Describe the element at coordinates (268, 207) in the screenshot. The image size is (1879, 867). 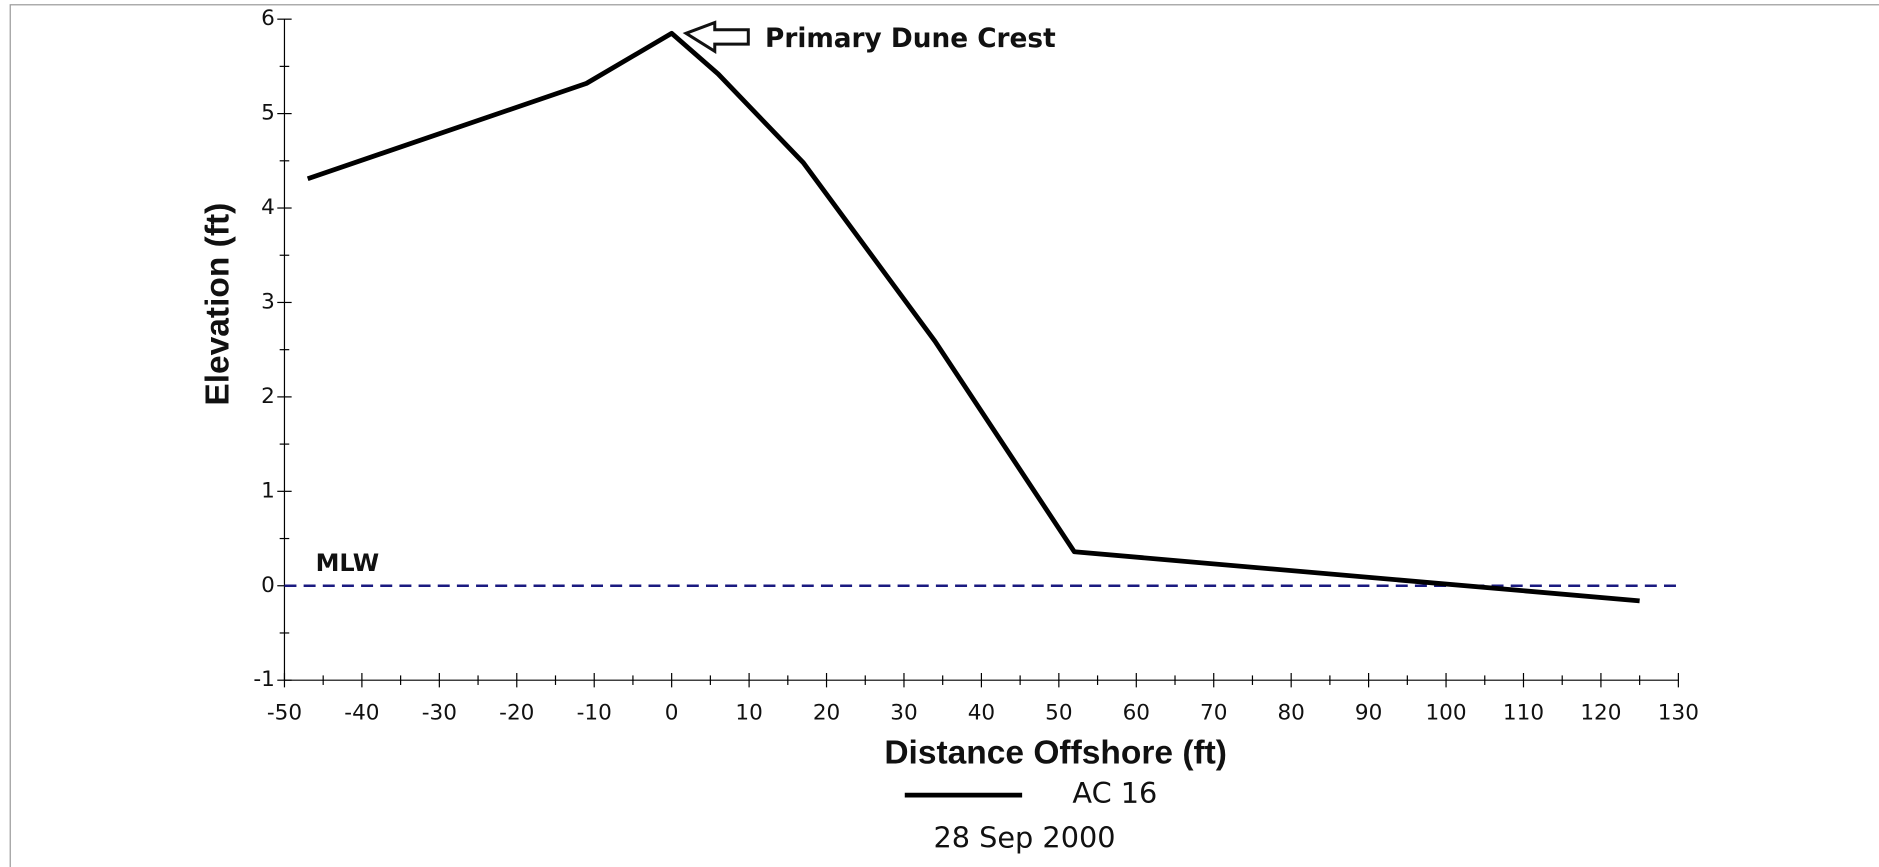
I see `y-tick-label: 4` at that location.